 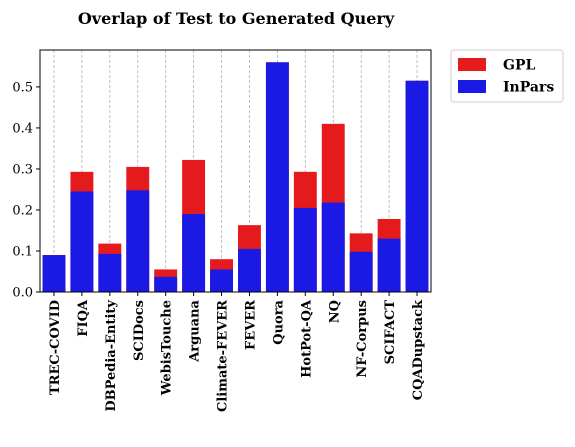 What do you see at coordinates (390, 332) in the screenshot?
I see `x-tick-label: SCIFACT` at bounding box center [390, 332].